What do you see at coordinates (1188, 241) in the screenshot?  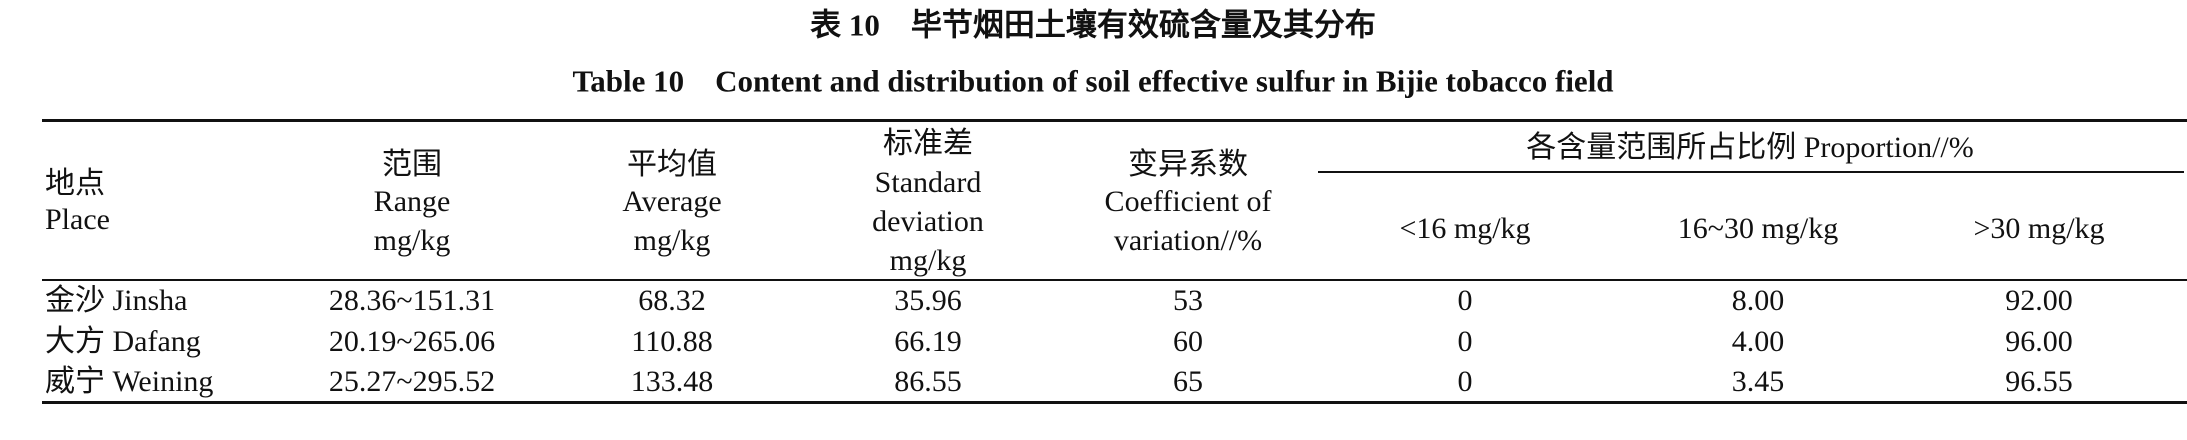 I see `header-cell: variation//%` at bounding box center [1188, 241].